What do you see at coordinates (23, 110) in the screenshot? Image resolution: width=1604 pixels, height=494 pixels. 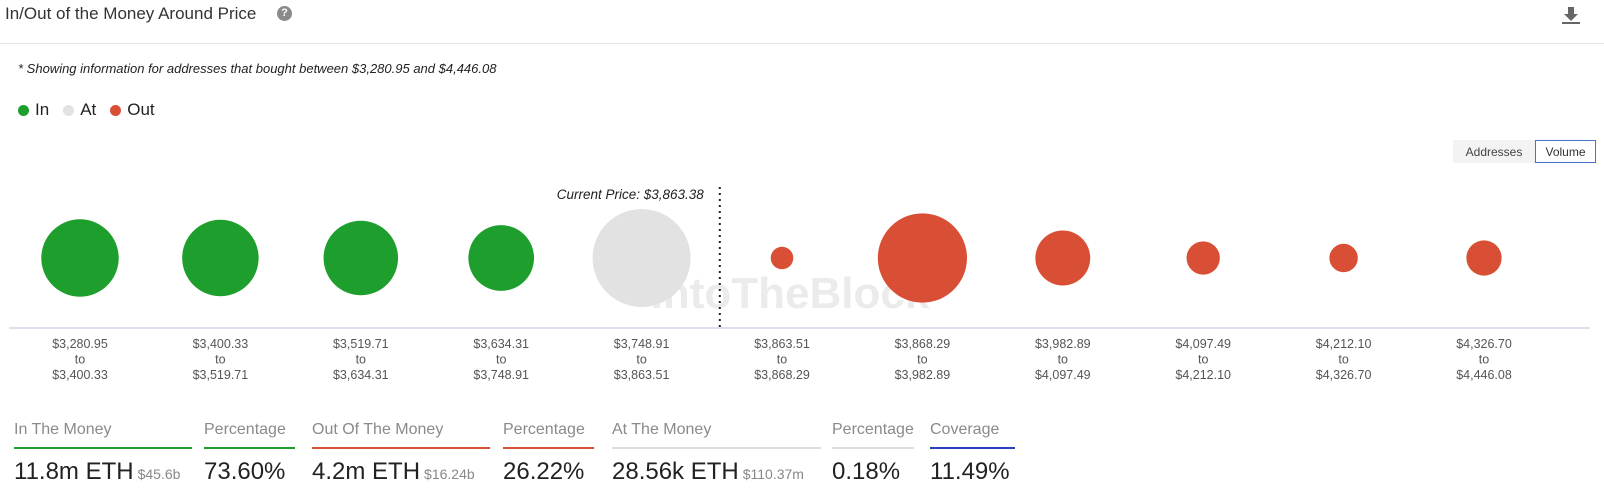 I see `legend-dot-in` at bounding box center [23, 110].